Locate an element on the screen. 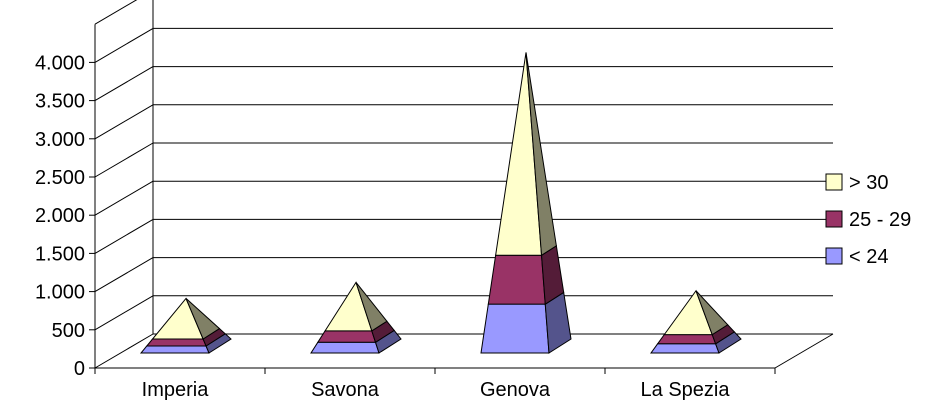 Image resolution: width=928 pixels, height=403 pixels. x-tick-label: Savona is located at coordinates (345, 390).